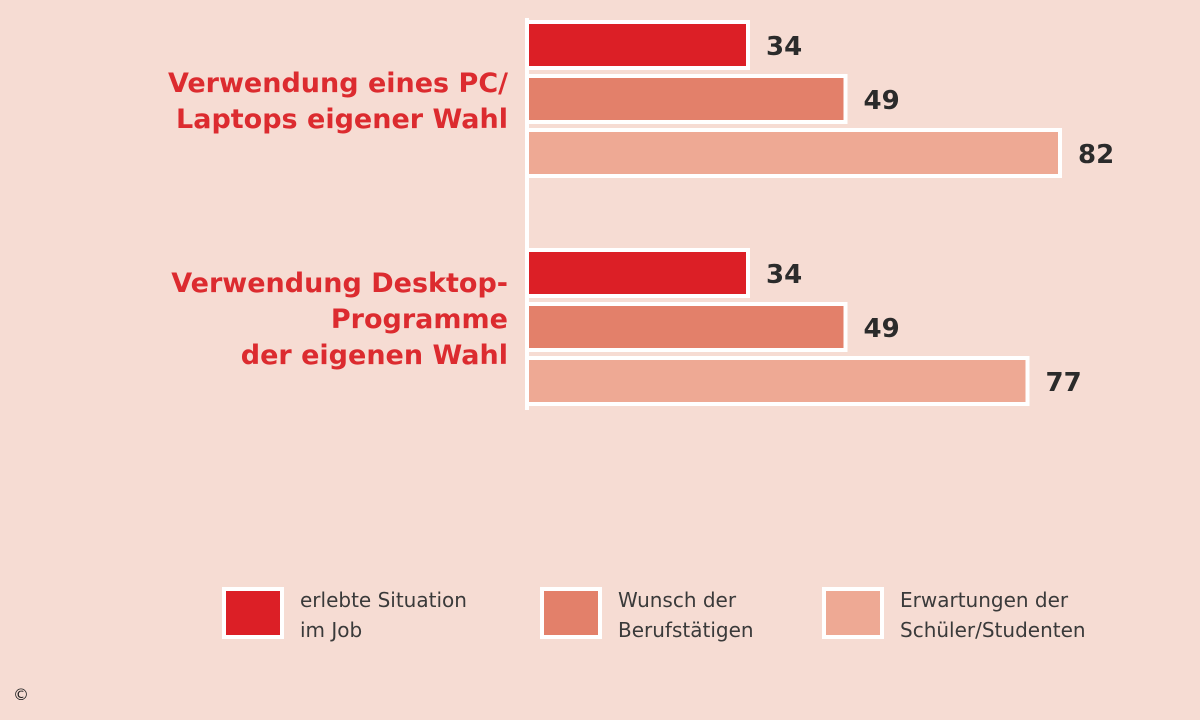  Describe the element at coordinates (993, 615) in the screenshot. I see `legend-label: Erwartungen der Schüler/Studenten` at that location.